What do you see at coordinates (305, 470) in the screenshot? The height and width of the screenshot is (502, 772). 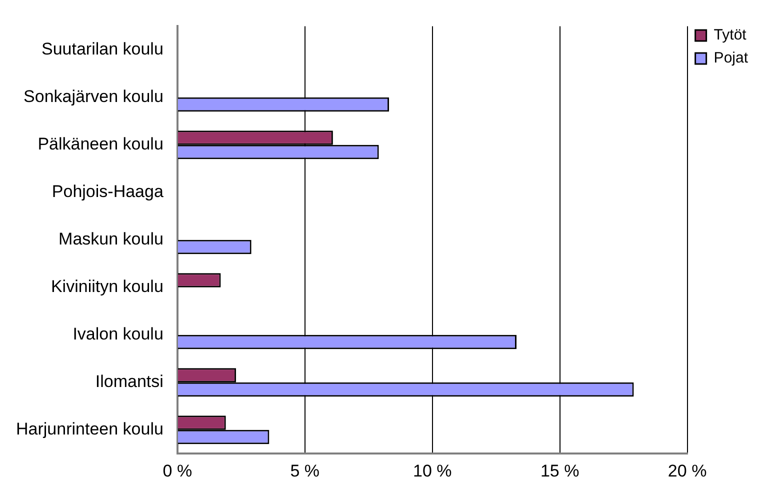 I see `x-tick-label: 5 %` at bounding box center [305, 470].